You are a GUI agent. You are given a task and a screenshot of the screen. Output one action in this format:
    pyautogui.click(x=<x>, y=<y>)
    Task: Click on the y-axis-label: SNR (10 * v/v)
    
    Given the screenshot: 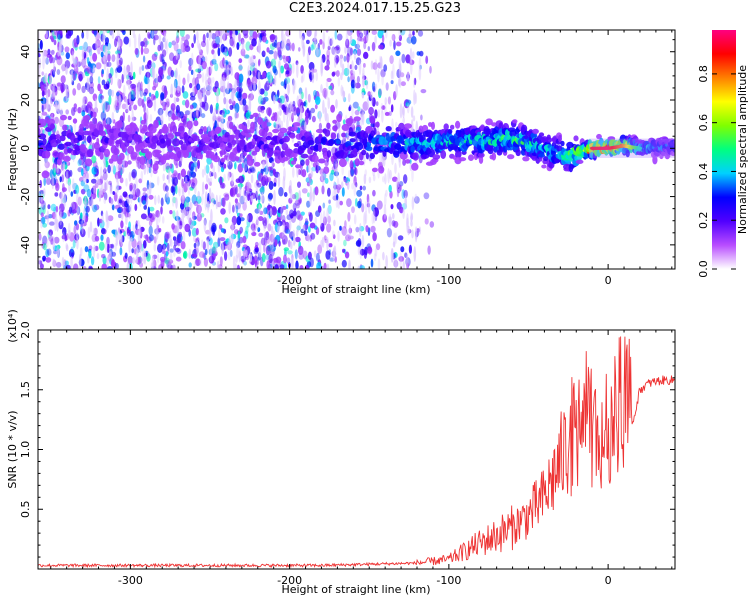 What is the action you would take?
    pyautogui.click(x=12, y=449)
    